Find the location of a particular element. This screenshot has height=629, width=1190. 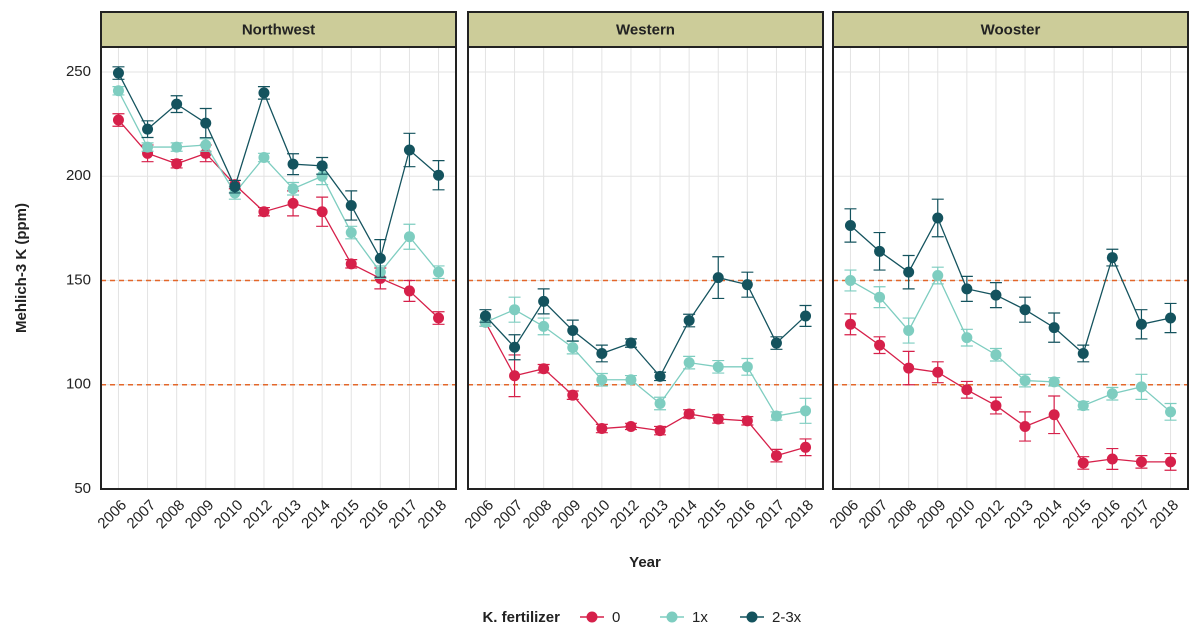

panel-title: Wooster is located at coordinates (1011, 29).